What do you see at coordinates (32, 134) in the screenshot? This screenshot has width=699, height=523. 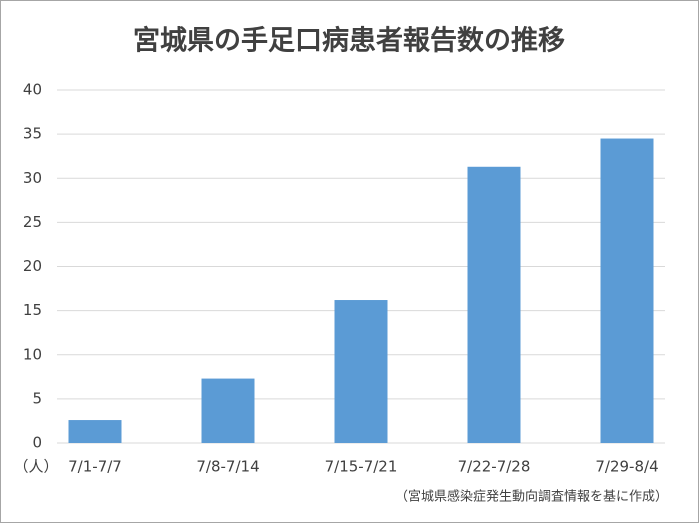 I see `y-tick-label: 35` at bounding box center [32, 134].